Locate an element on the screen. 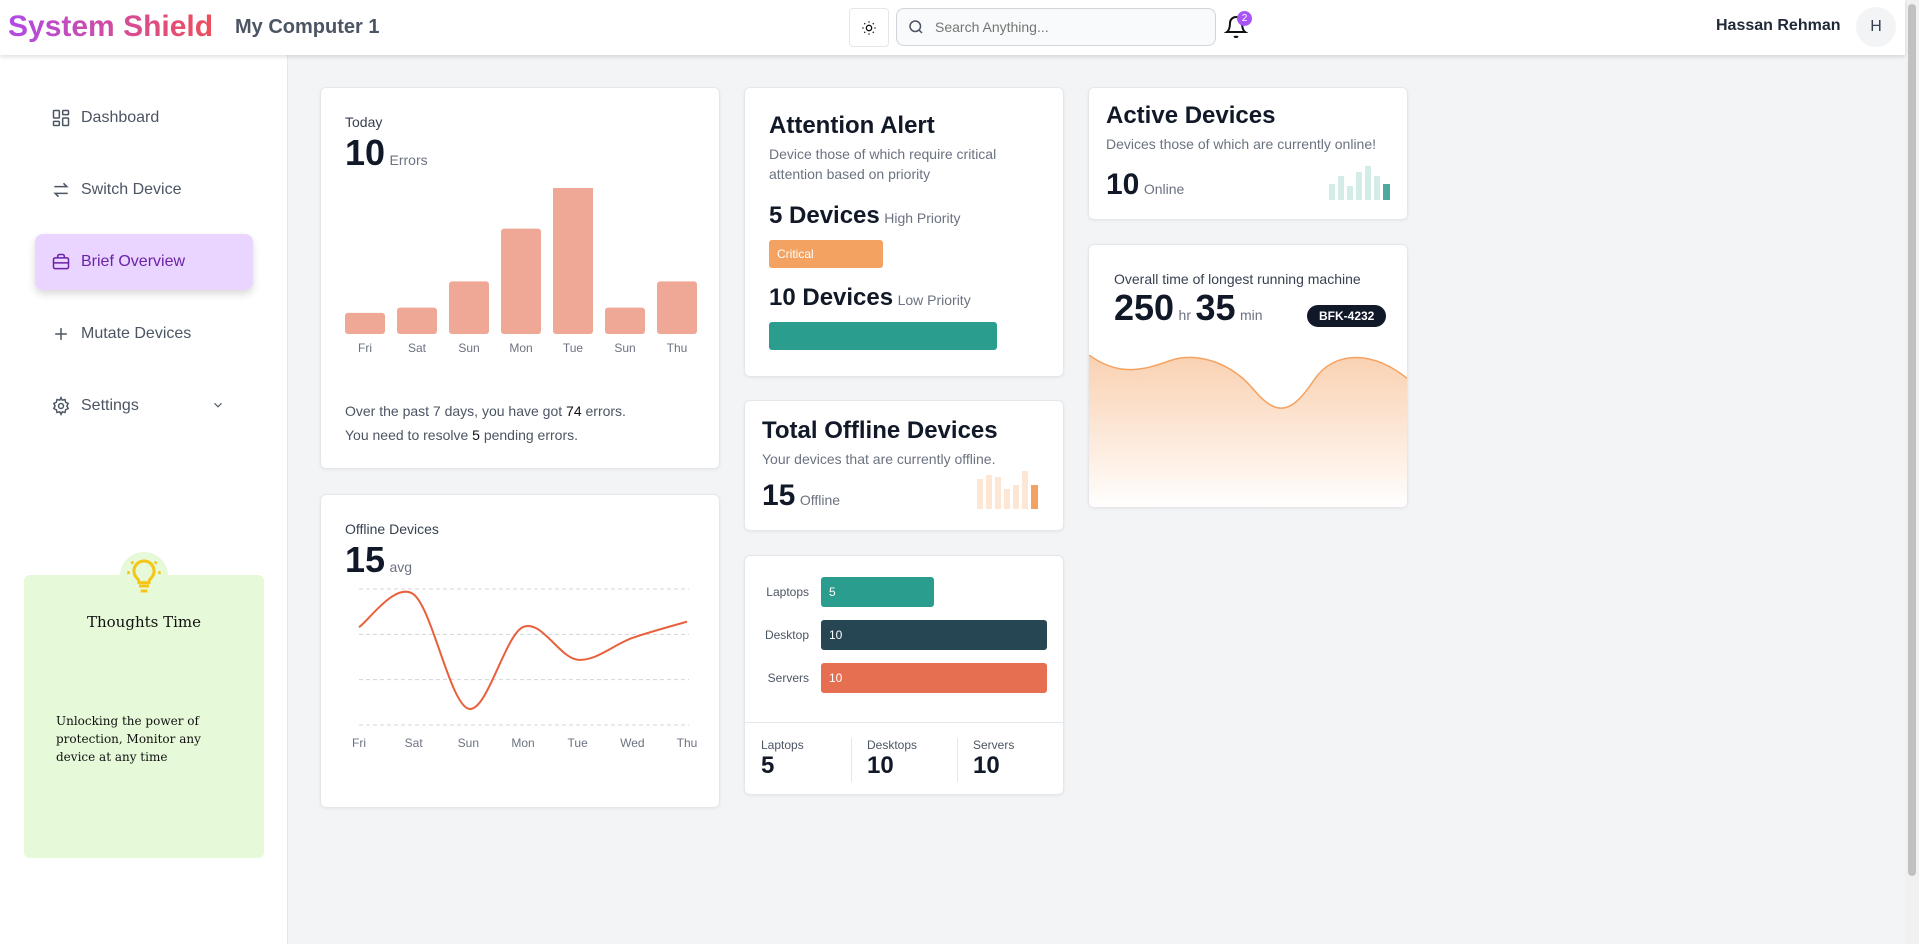  errors-unit: Errors is located at coordinates (408, 160).